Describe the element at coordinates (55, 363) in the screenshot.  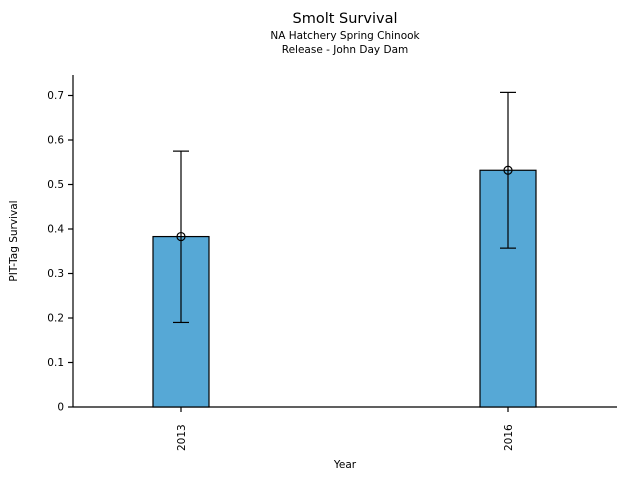
I see `y-tick-label: 0.1` at that location.